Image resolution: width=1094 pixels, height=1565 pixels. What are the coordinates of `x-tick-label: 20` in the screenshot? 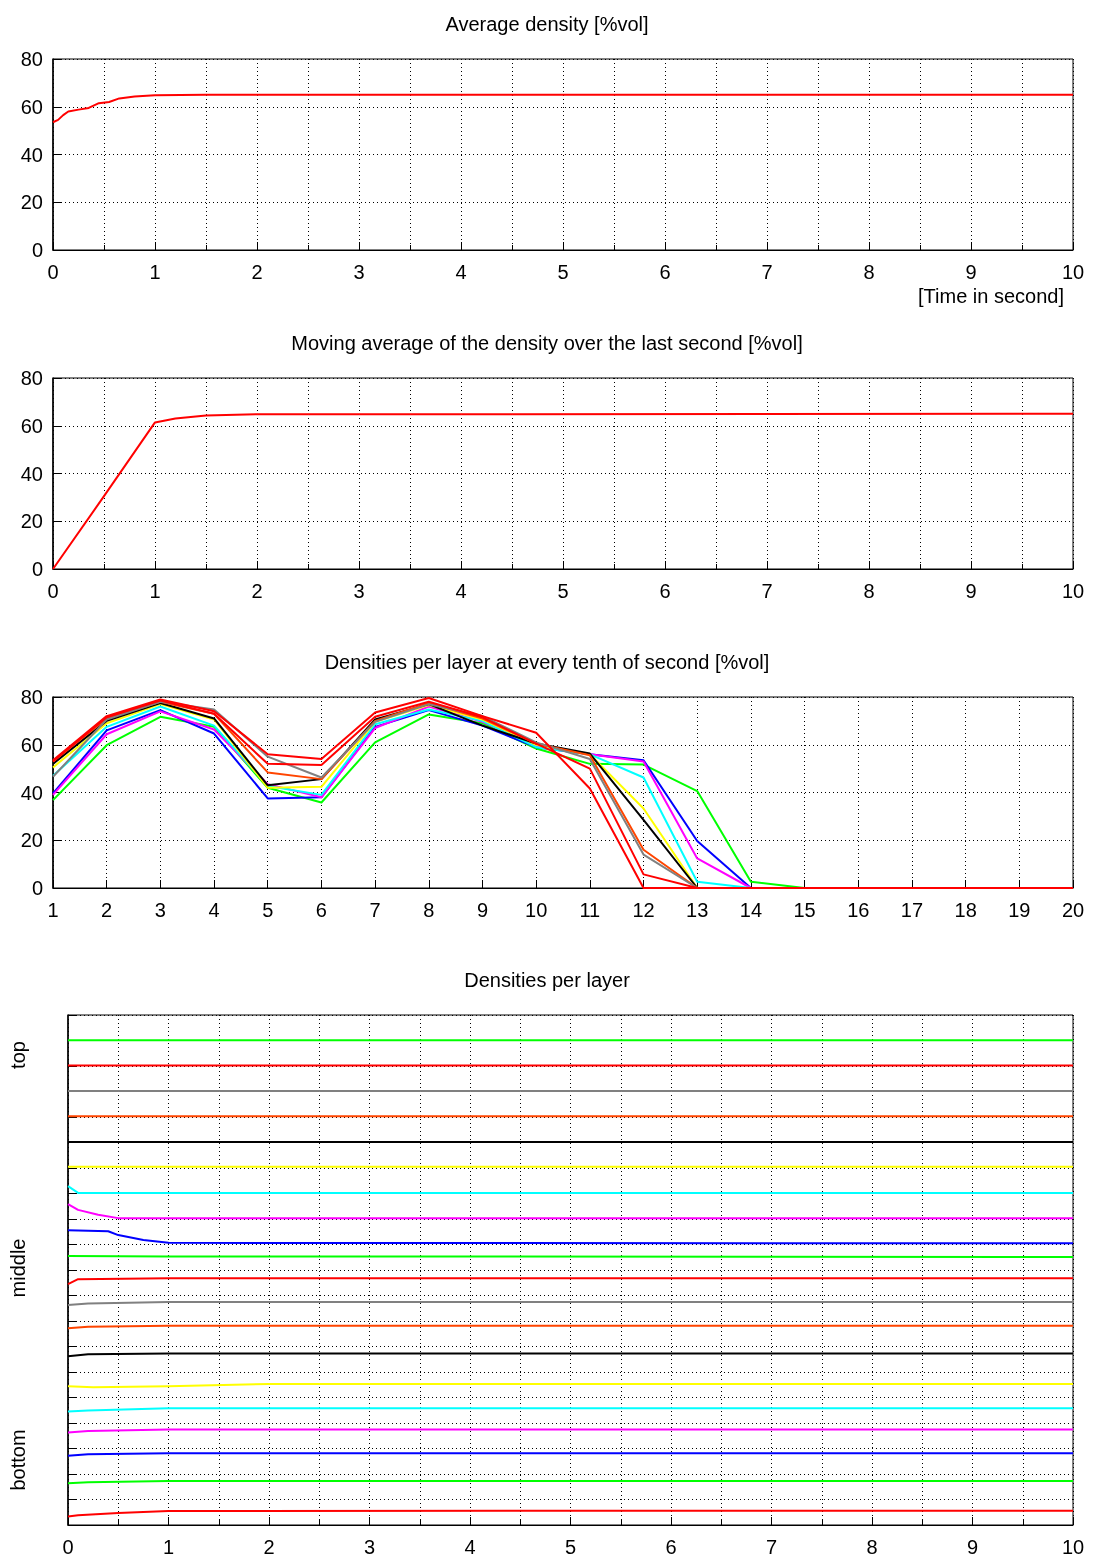 It's located at (1073, 910).